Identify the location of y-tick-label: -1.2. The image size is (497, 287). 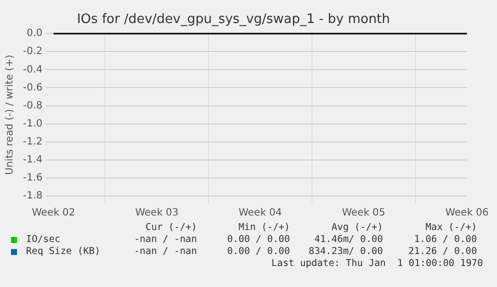
(32, 142).